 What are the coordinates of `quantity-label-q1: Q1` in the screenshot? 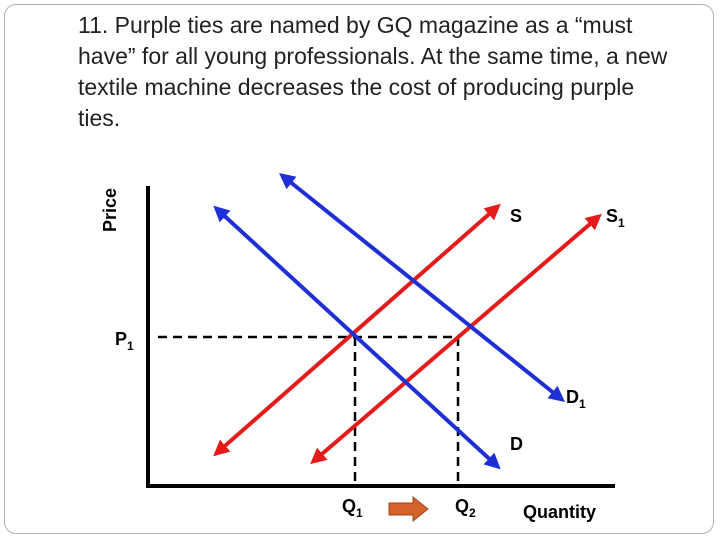 It's located at (352, 508).